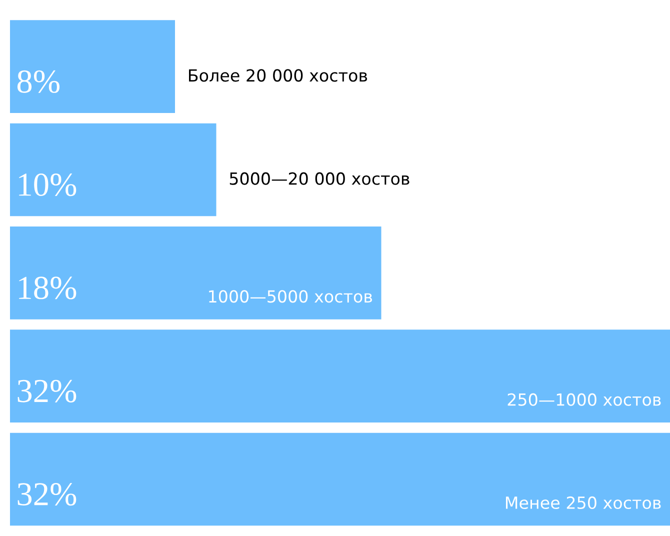 Image resolution: width=670 pixels, height=536 pixels. I want to click on y-tick-label: 1000—5000 хостов, so click(290, 296).